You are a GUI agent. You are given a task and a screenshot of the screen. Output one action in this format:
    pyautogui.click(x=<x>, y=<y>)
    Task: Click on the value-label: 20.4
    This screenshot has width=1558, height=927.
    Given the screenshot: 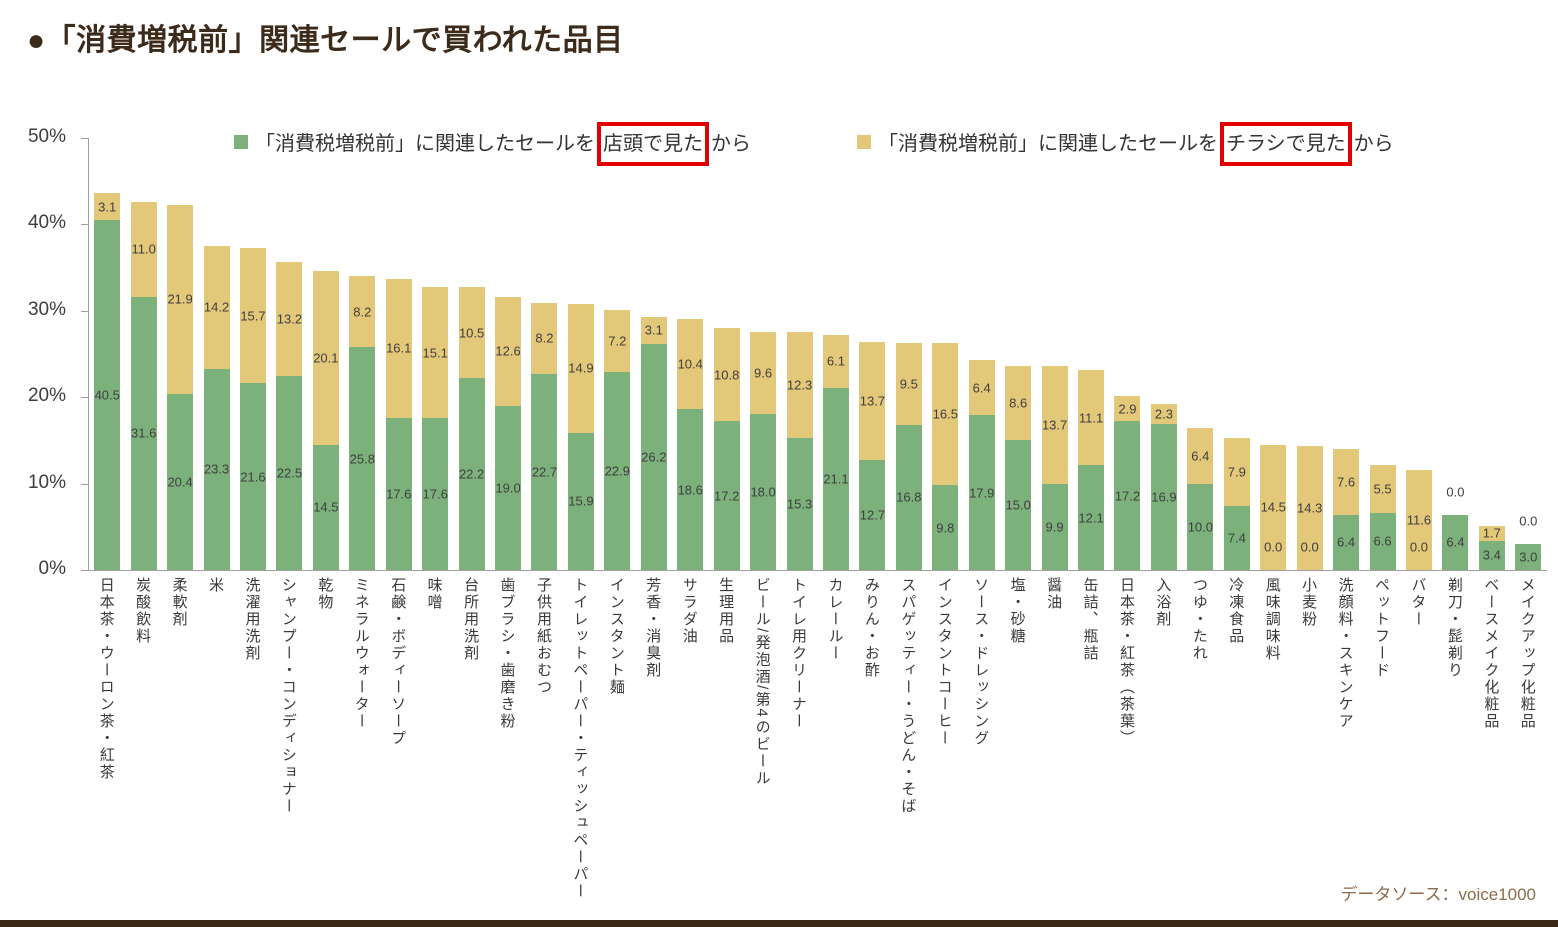 What is the action you would take?
    pyautogui.click(x=180, y=482)
    